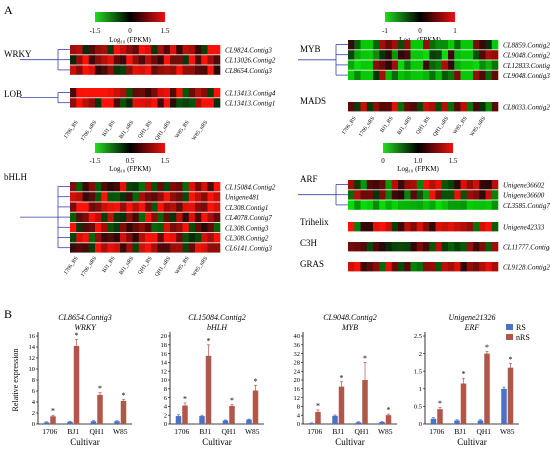  Describe the element at coordinates (523, 337) in the screenshot. I see `legend-label-nrs: nRS` at that location.